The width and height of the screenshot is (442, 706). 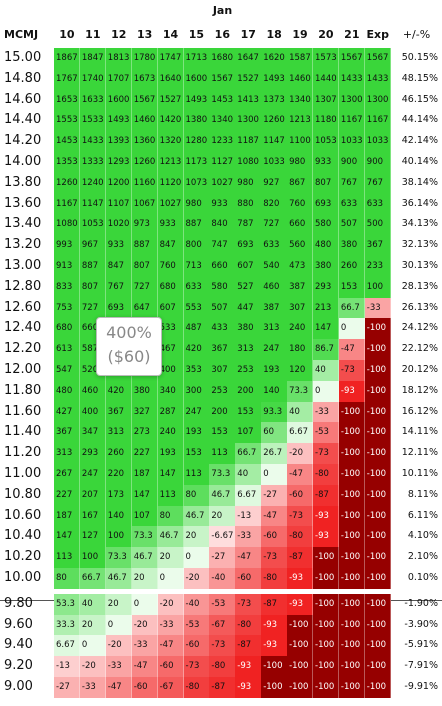 What do you see at coordinates (119, 495) in the screenshot?
I see `value-cell: 173` at bounding box center [119, 495].